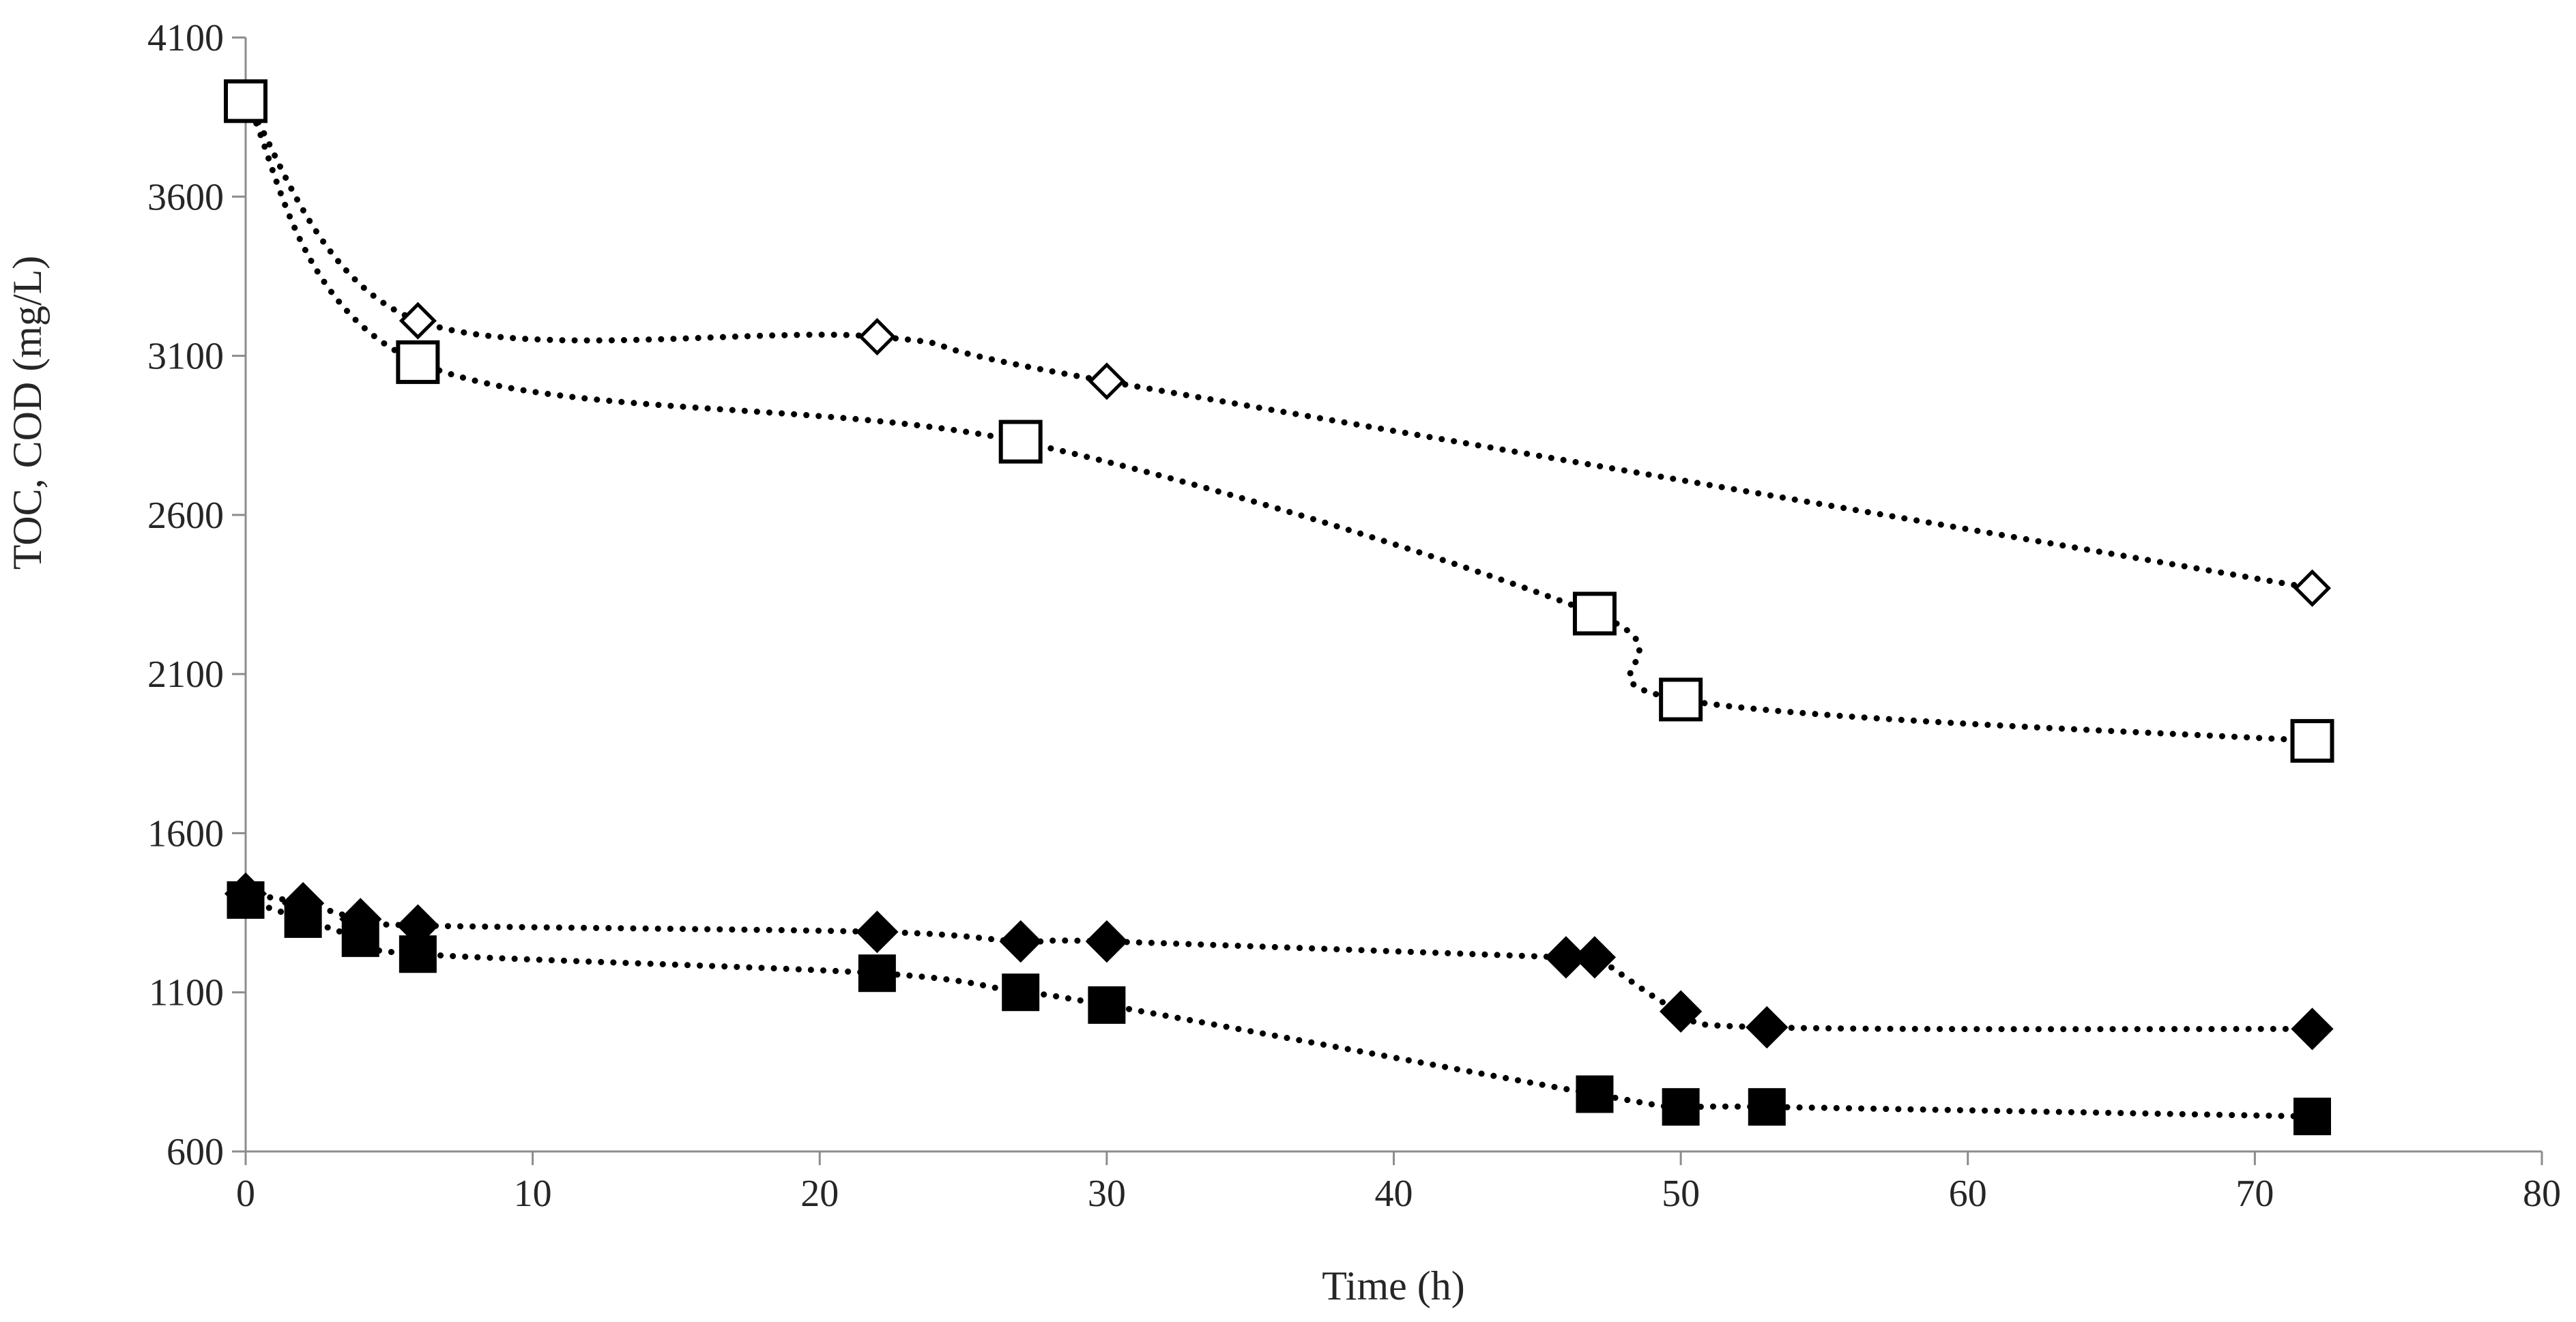 This screenshot has height=1322, width=2576. Describe the element at coordinates (1681, 1194) in the screenshot. I see `x-tick-label: 50` at that location.